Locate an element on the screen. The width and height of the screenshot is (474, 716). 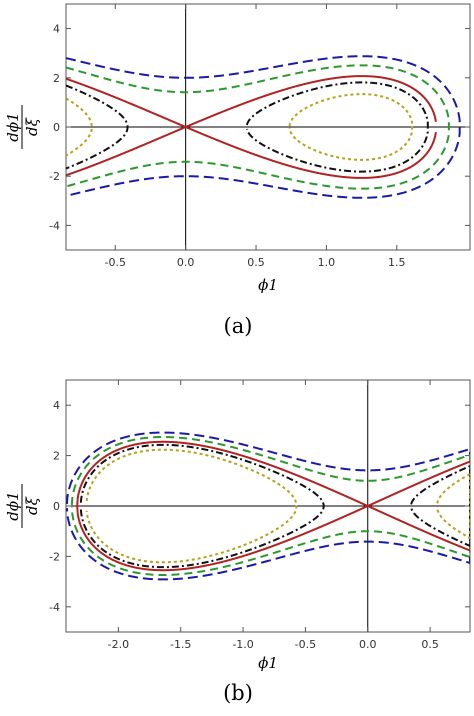
x-tick-label: 1.5 is located at coordinates (397, 262).